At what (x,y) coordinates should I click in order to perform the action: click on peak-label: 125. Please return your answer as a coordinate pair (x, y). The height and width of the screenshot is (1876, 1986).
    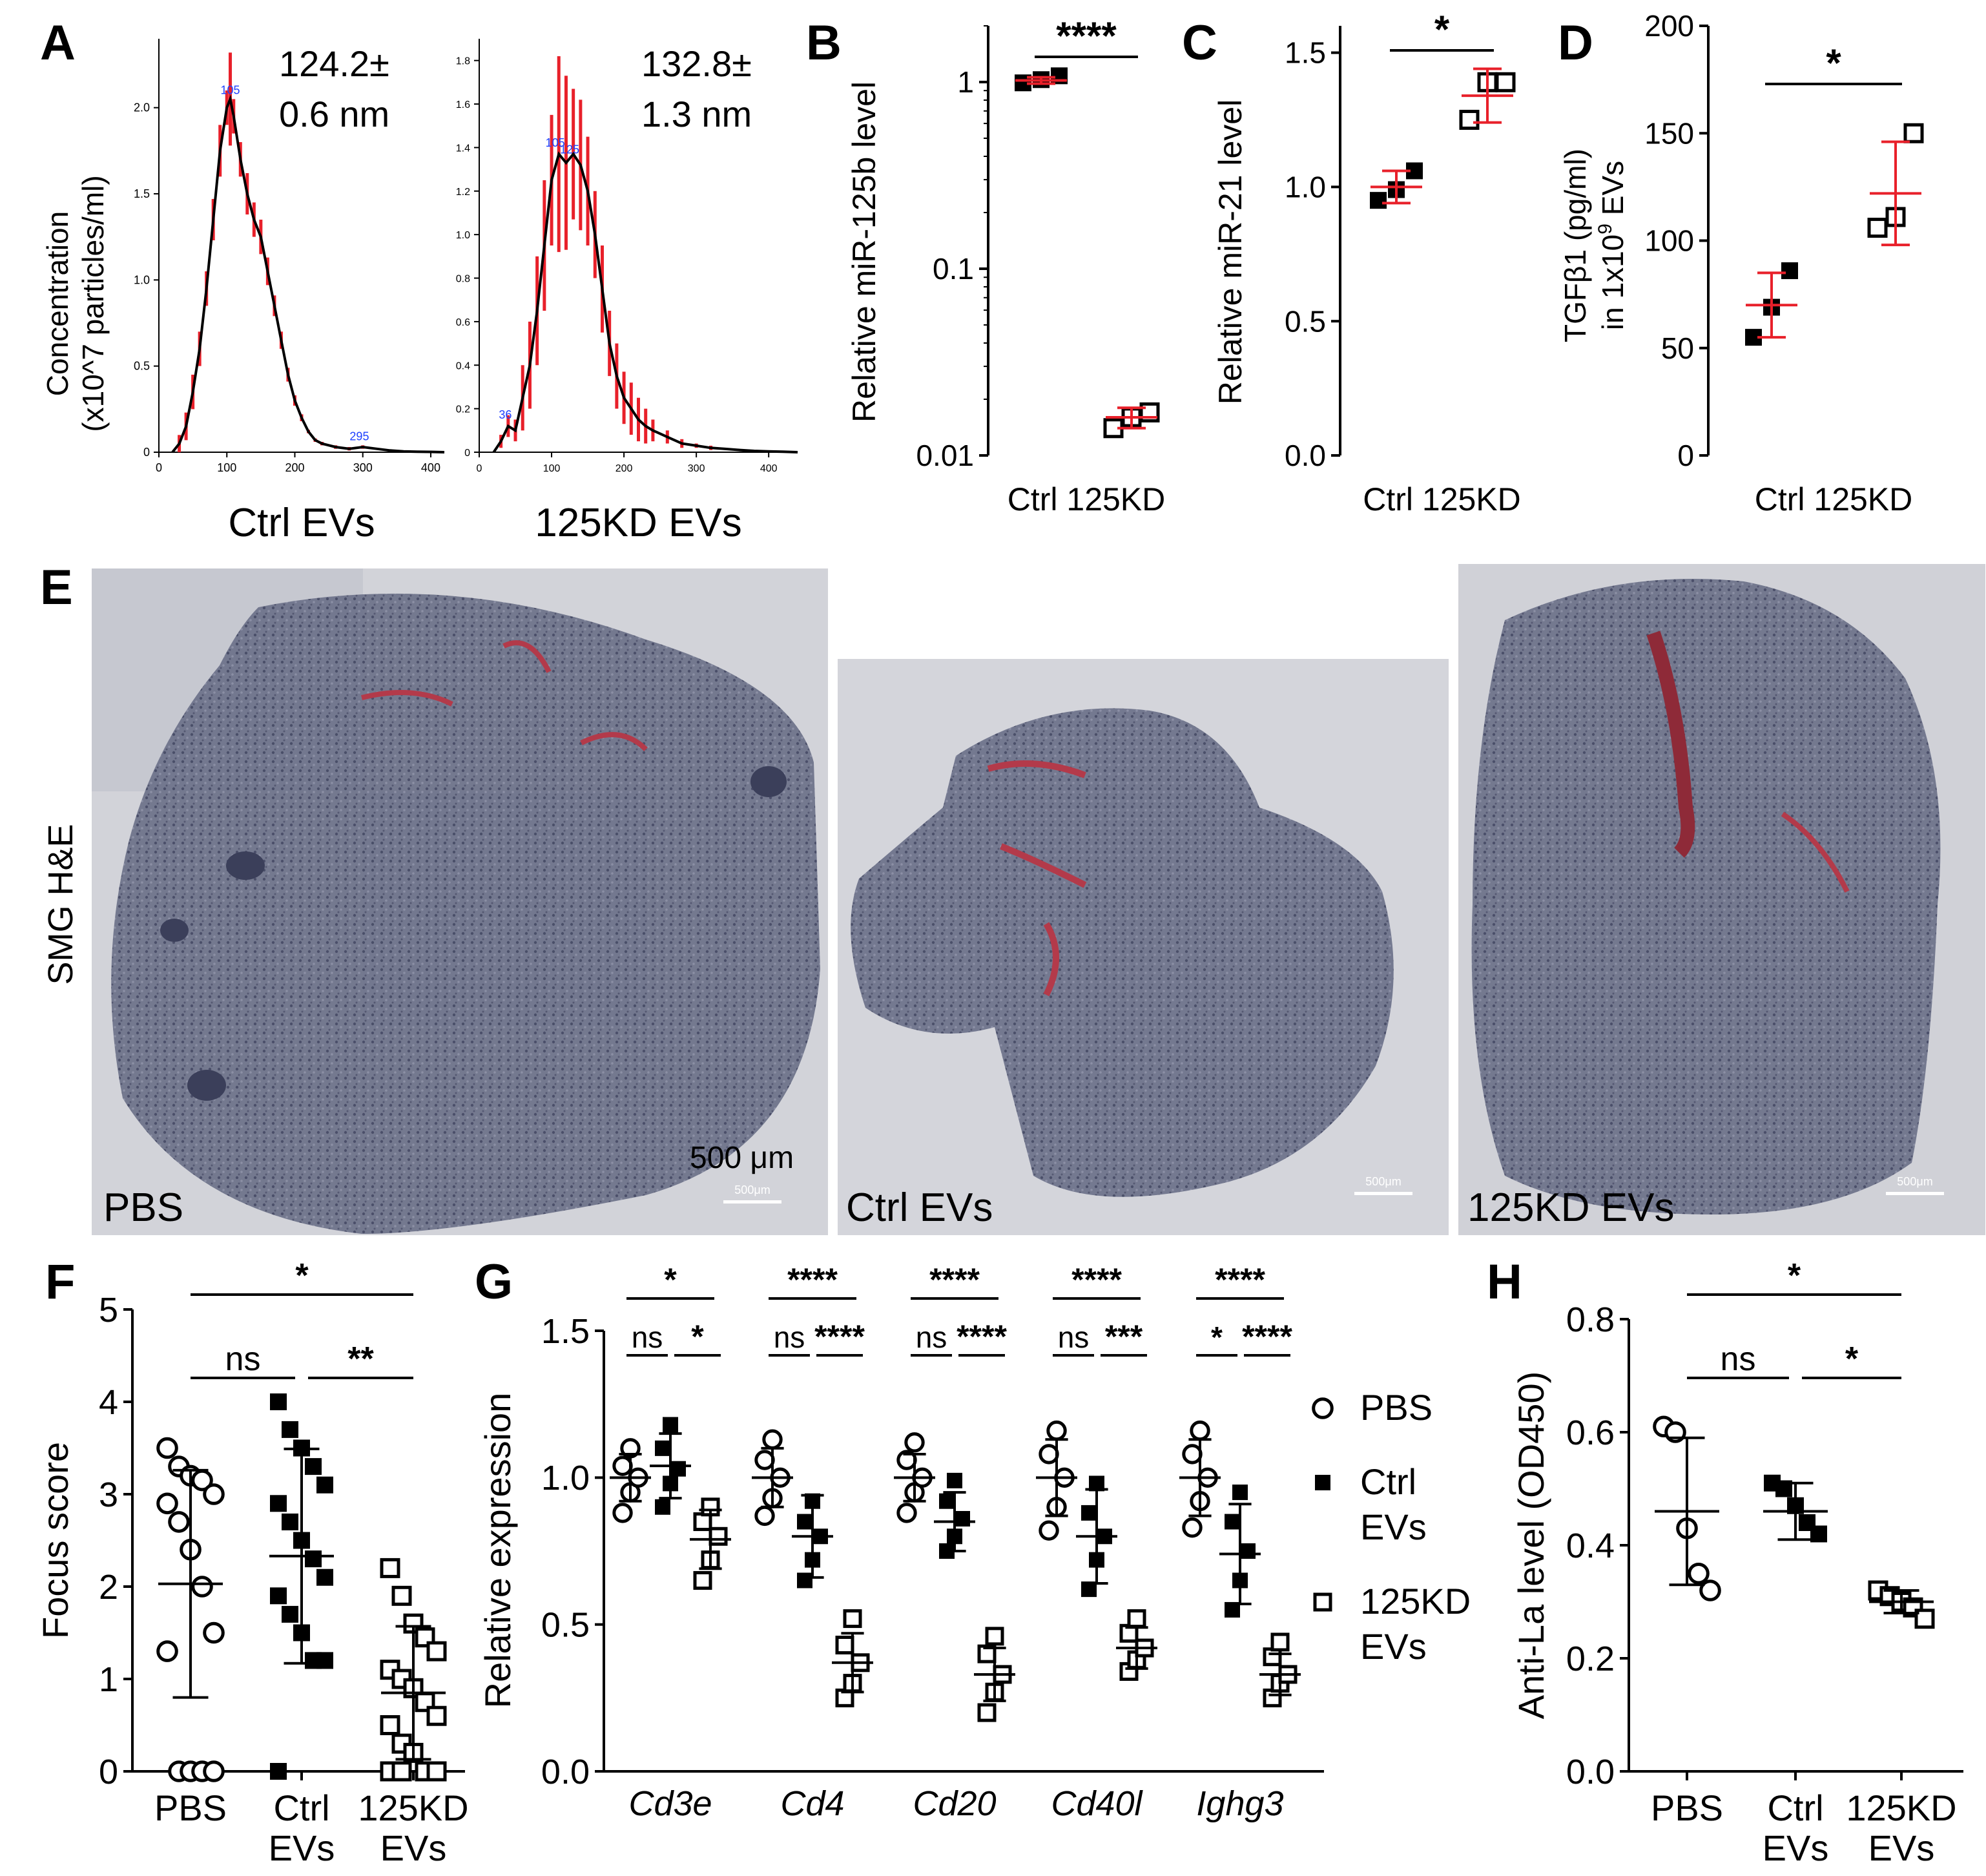
    Looking at the image, I should click on (569, 149).